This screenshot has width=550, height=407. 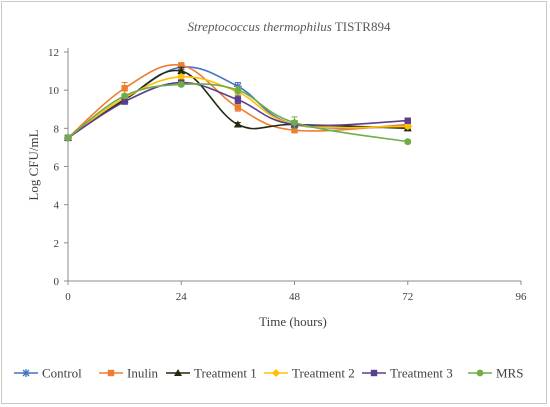 What do you see at coordinates (182, 297) in the screenshot?
I see `x-tick-label: 24` at bounding box center [182, 297].